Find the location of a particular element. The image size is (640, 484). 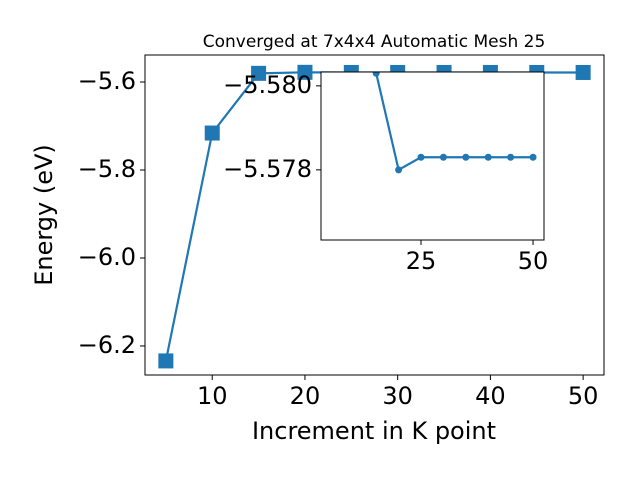

y-tick-label: −6.2 is located at coordinates (107, 345).